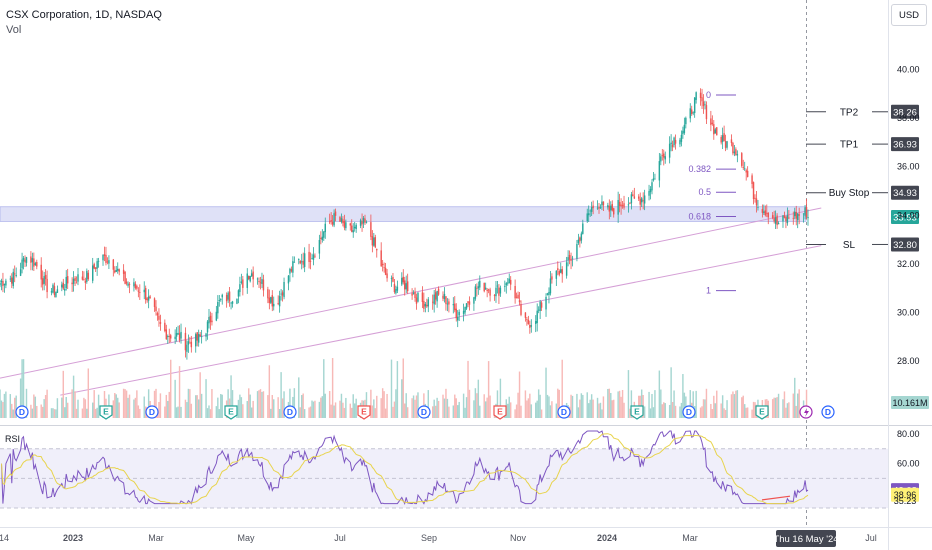  What do you see at coordinates (14, 30) in the screenshot?
I see `volume-indicator-label: Vol` at bounding box center [14, 30].